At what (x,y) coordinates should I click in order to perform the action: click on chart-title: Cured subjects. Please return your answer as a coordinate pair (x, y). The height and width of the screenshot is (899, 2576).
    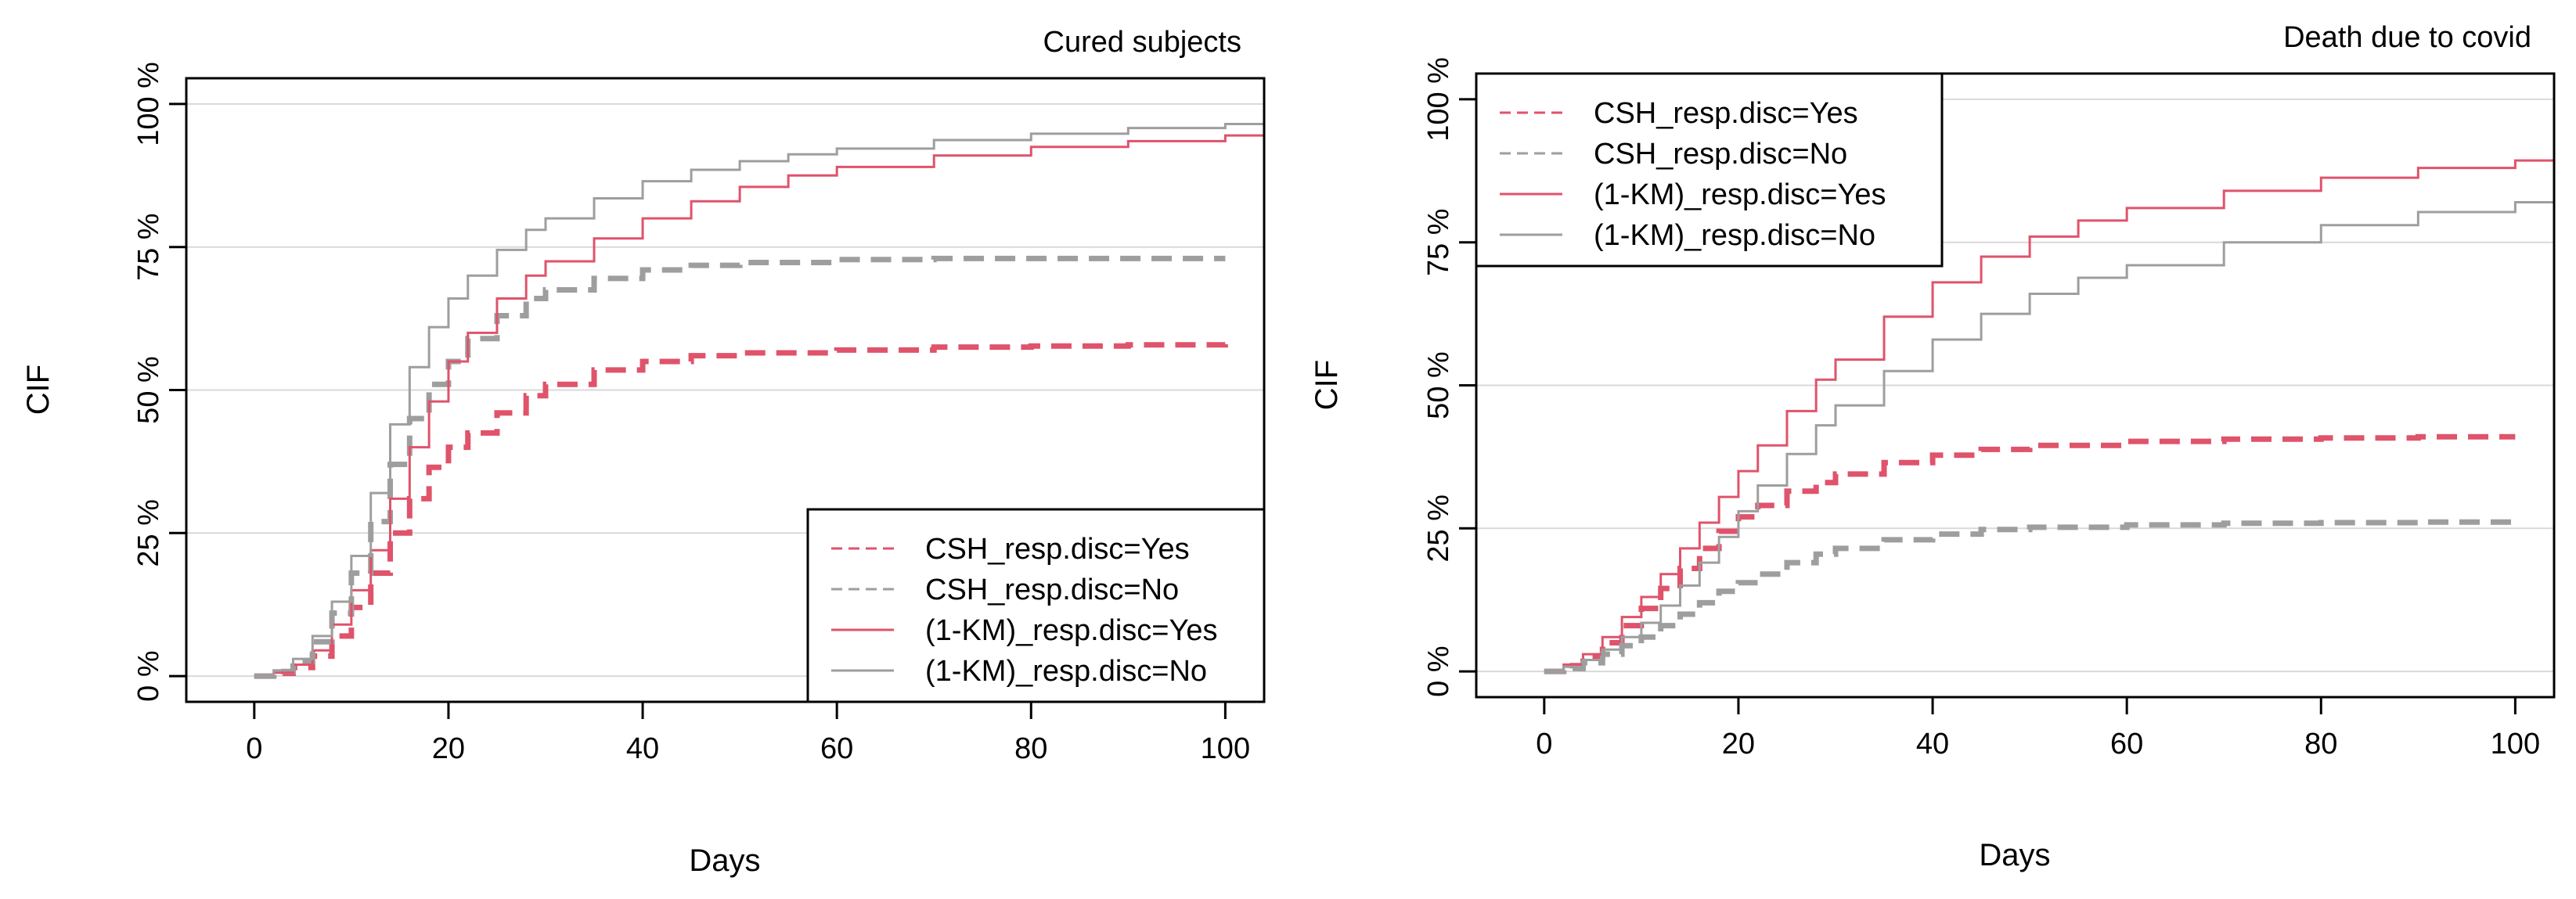
    Looking at the image, I should click on (1142, 42).